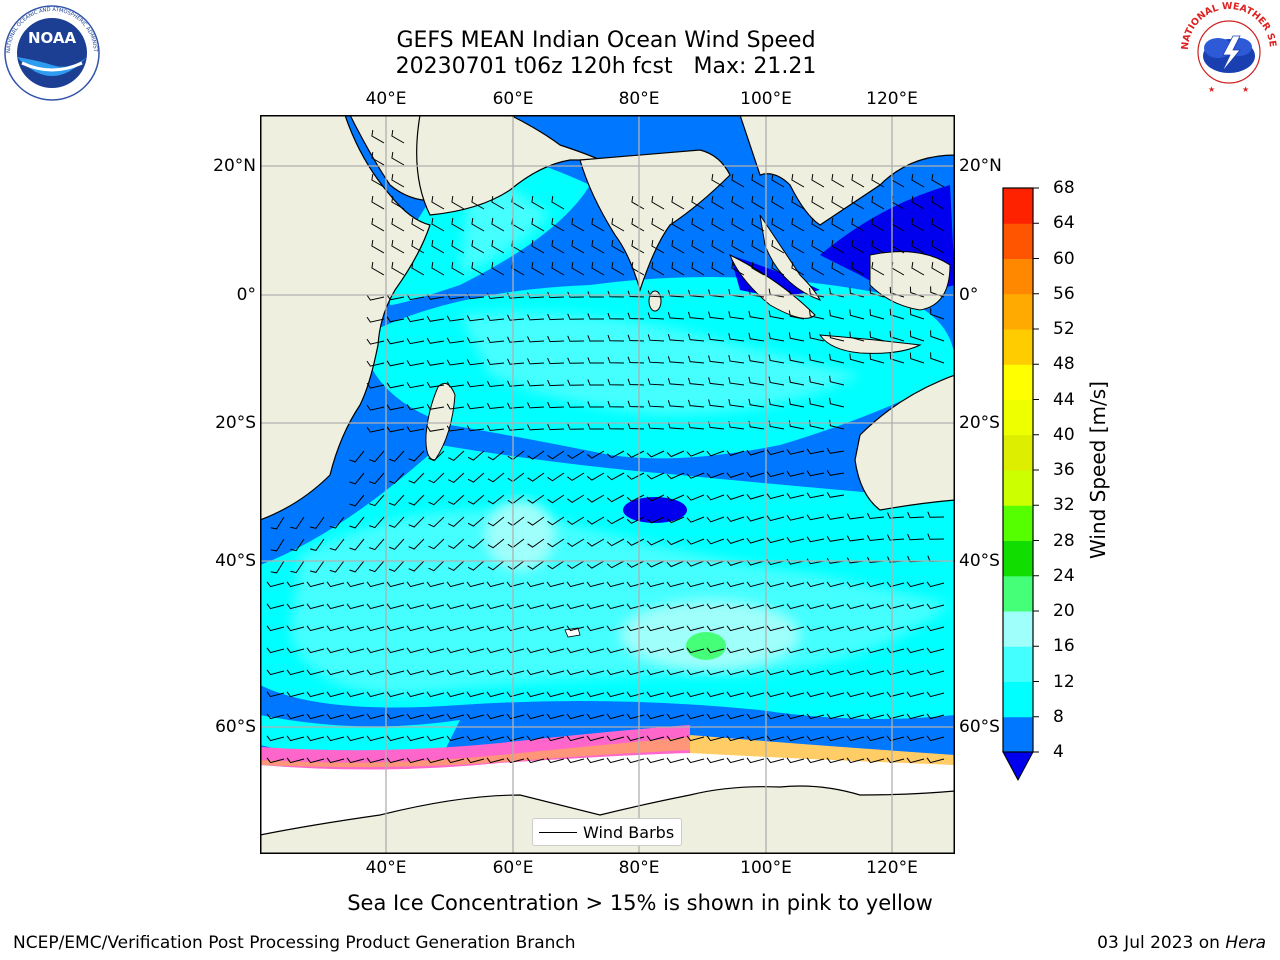  Describe the element at coordinates (892, 868) in the screenshot. I see `bottom-lon-label: 120°E` at that location.